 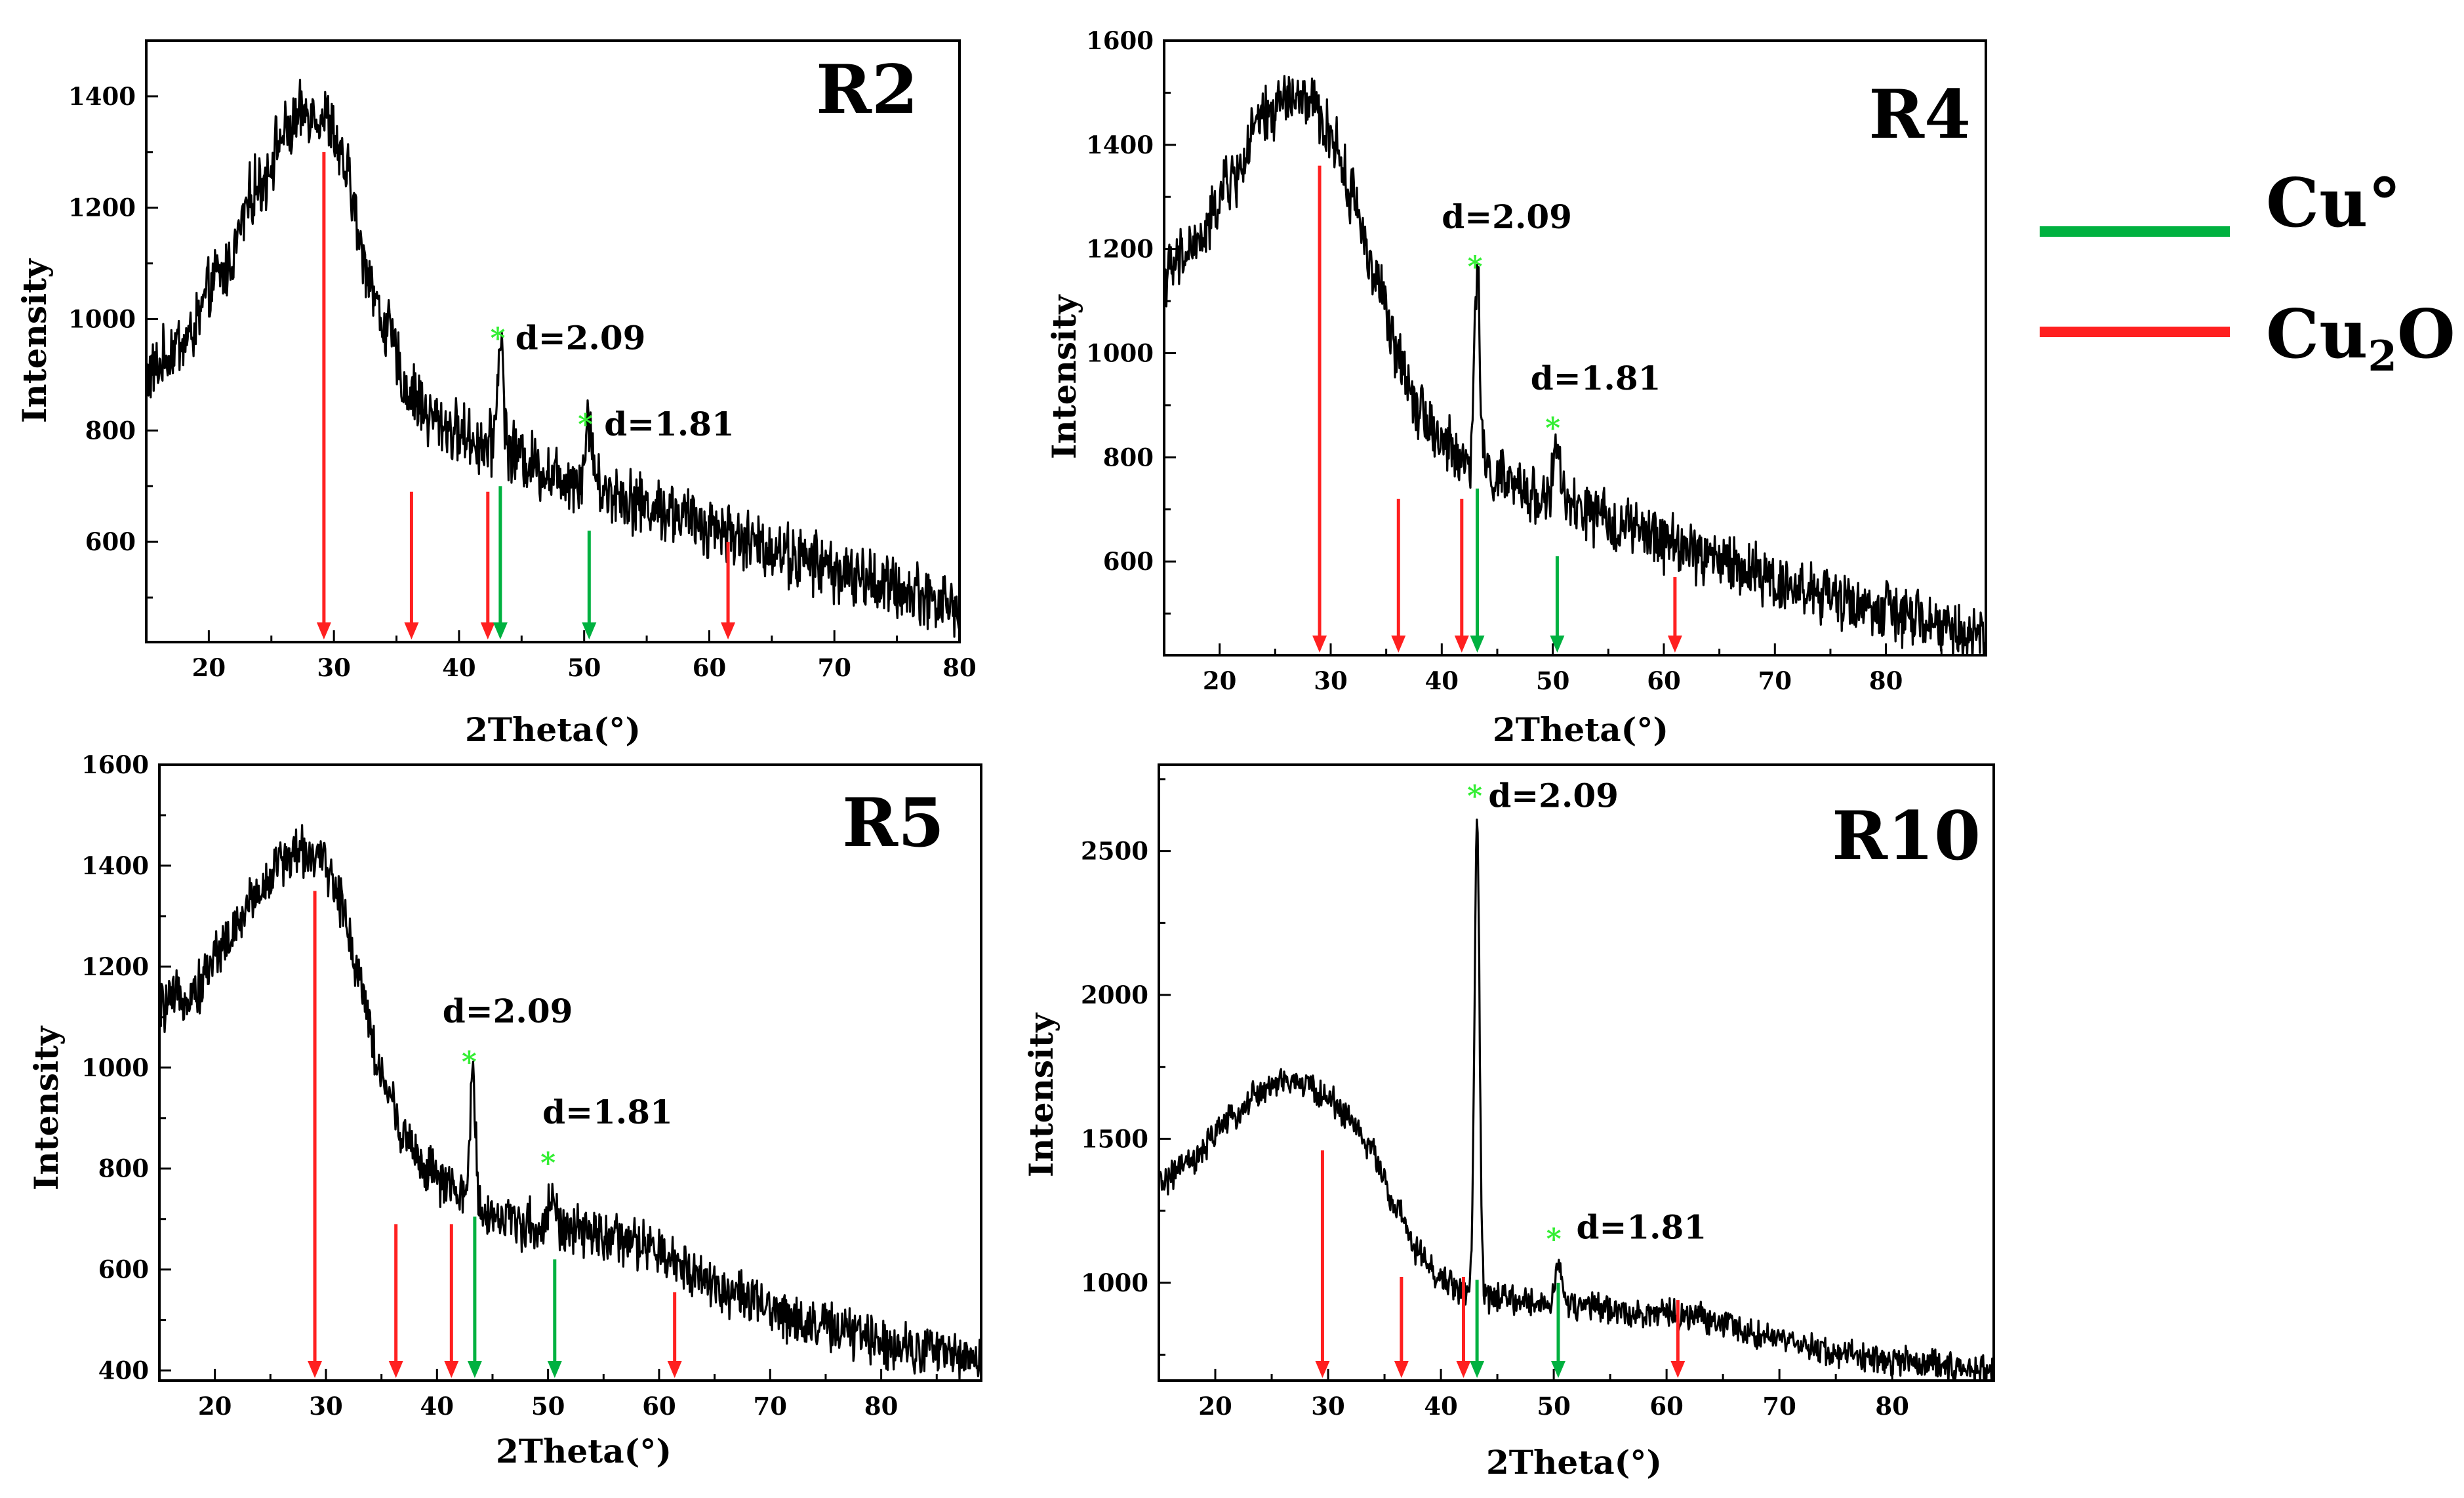 I want to click on y-tick-label-r4: 1200, so click(x=1120, y=249).